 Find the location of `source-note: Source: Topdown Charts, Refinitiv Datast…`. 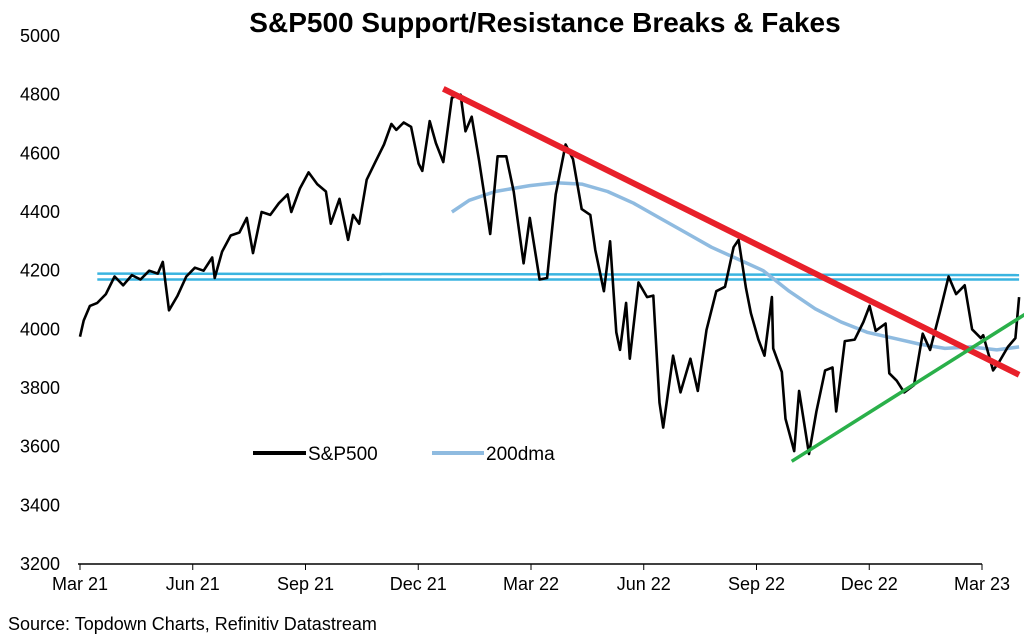

source-note: Source: Topdown Charts, Refinitiv Datast… is located at coordinates (192, 624).